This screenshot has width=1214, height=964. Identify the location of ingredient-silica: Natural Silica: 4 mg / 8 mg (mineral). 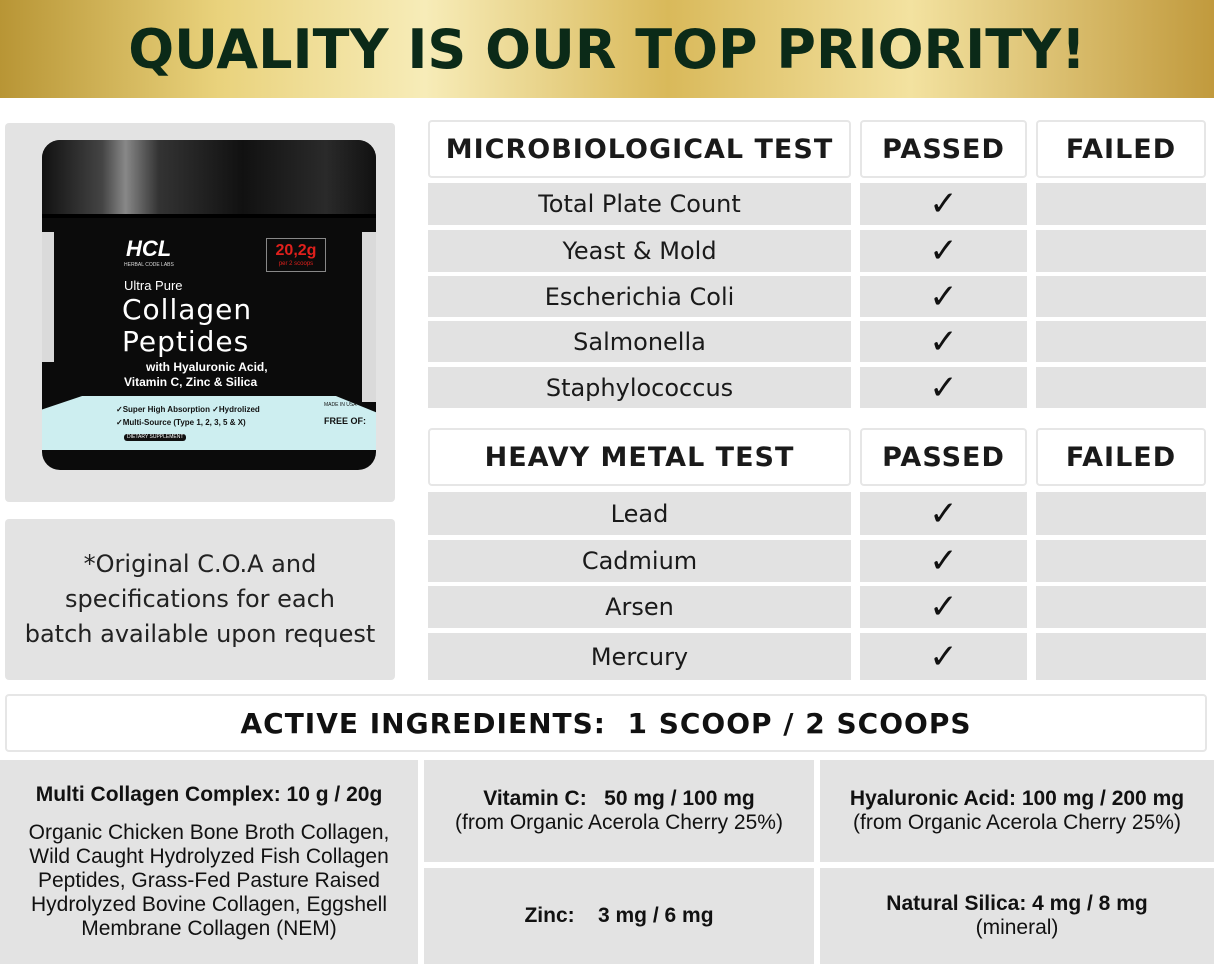
(1017, 916).